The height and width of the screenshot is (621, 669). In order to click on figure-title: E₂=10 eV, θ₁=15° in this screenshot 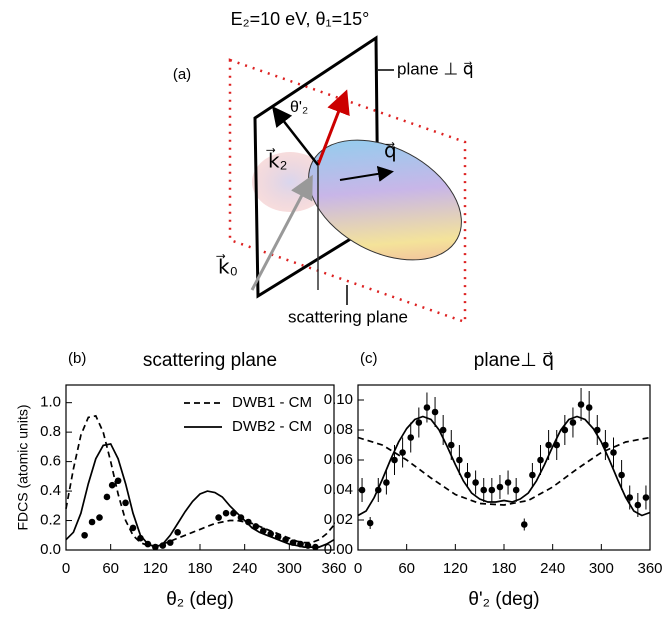, I will do `click(300, 19)`.